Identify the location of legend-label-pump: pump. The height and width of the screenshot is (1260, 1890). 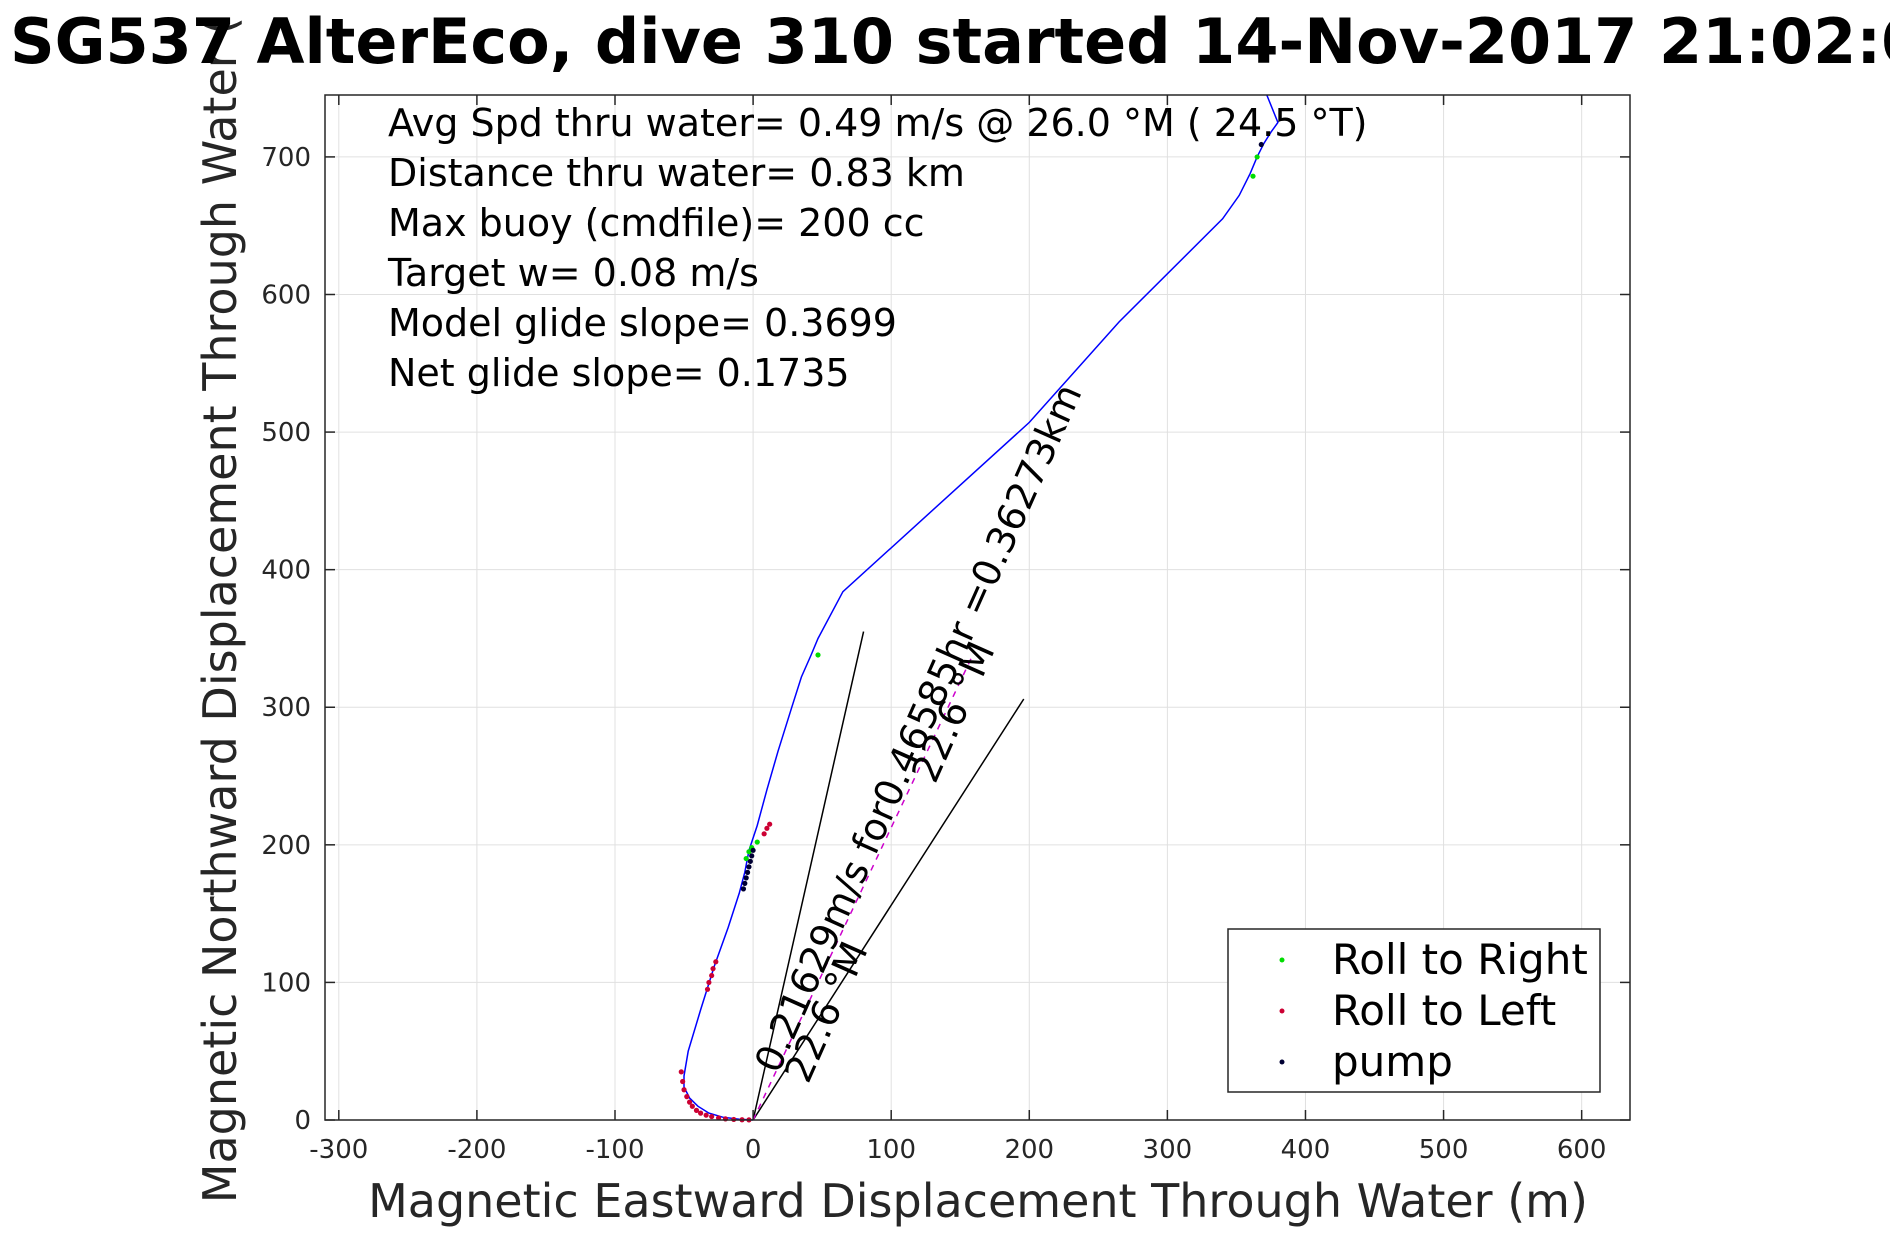
(1392, 1061).